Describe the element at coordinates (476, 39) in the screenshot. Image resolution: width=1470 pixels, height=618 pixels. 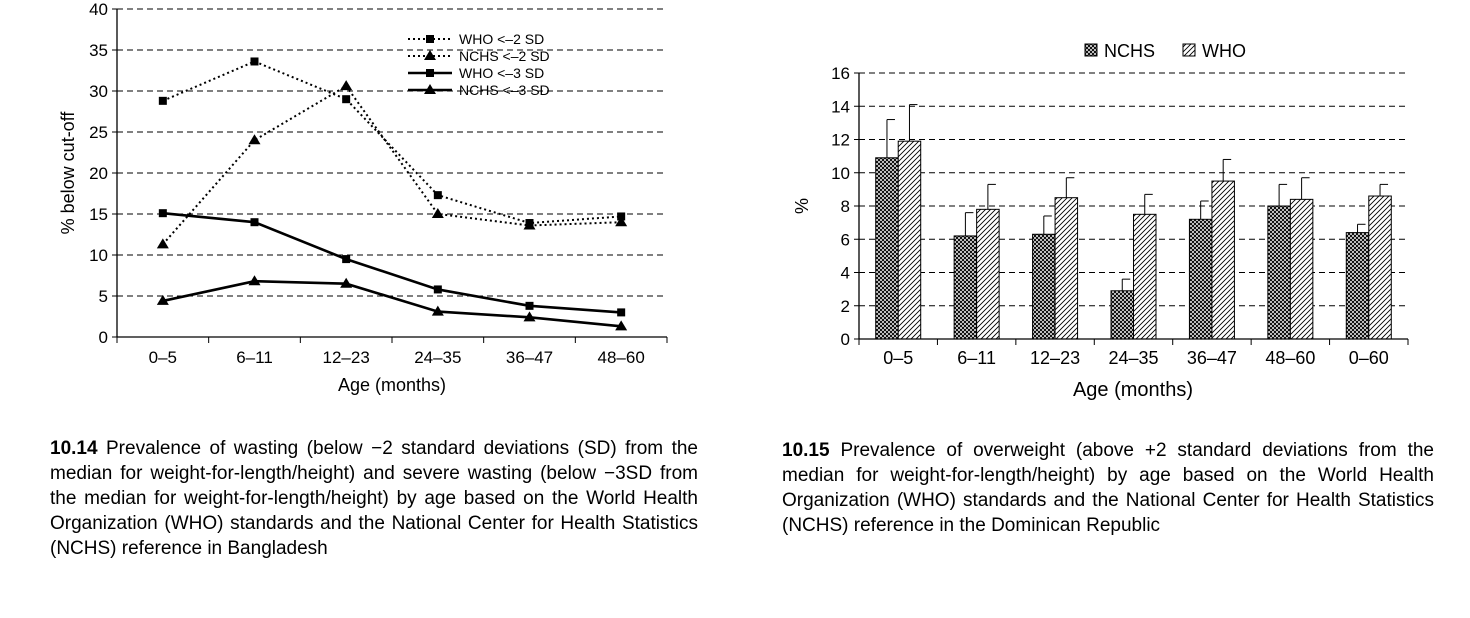
I see `legend-entry: WHO <–2 SD` at that location.